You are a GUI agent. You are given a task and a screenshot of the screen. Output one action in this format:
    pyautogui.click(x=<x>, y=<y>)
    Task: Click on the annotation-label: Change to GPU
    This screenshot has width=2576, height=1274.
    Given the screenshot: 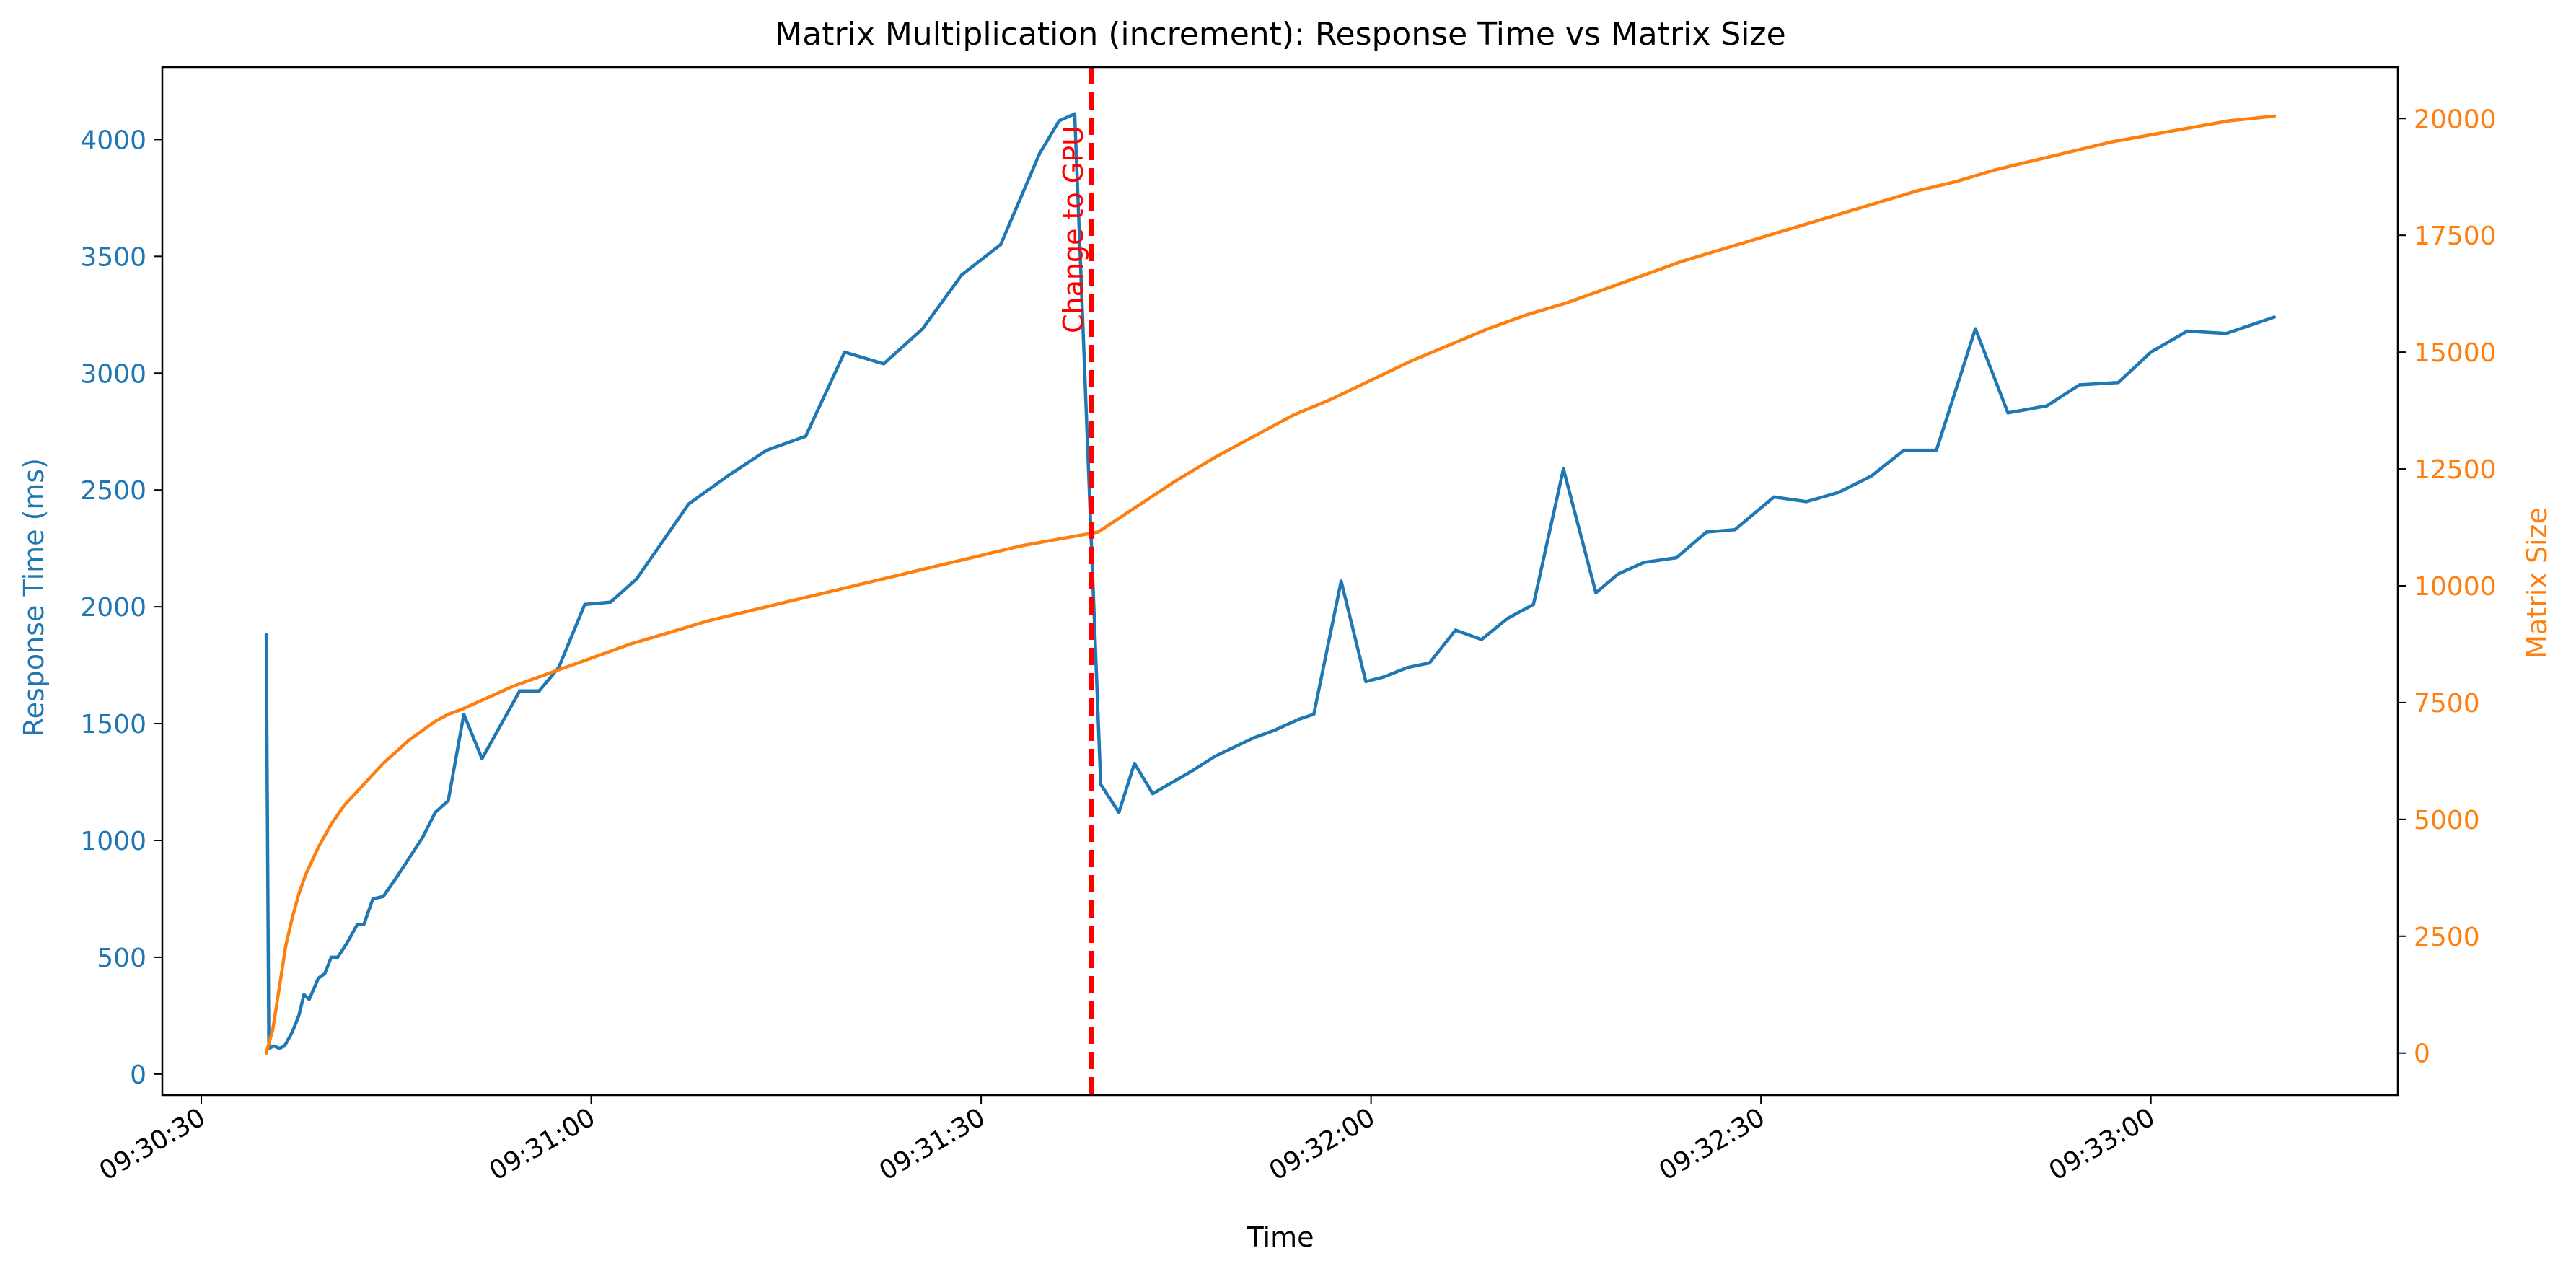 What is the action you would take?
    pyautogui.click(x=1073, y=230)
    